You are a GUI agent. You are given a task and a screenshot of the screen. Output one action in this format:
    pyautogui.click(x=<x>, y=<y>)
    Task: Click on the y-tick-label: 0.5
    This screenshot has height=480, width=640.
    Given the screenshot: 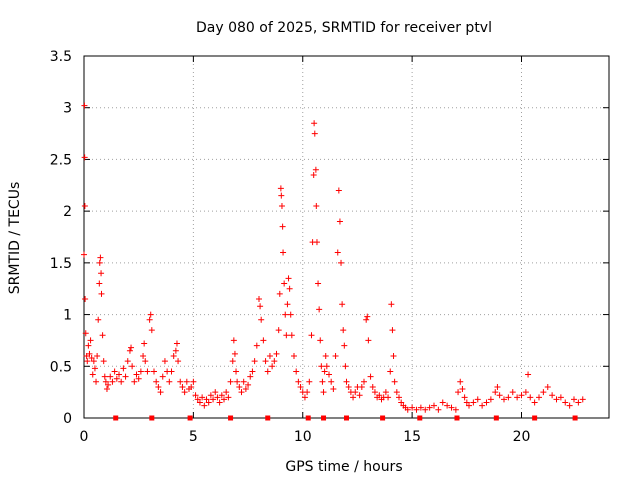 What is the action you would take?
    pyautogui.click(x=61, y=367)
    